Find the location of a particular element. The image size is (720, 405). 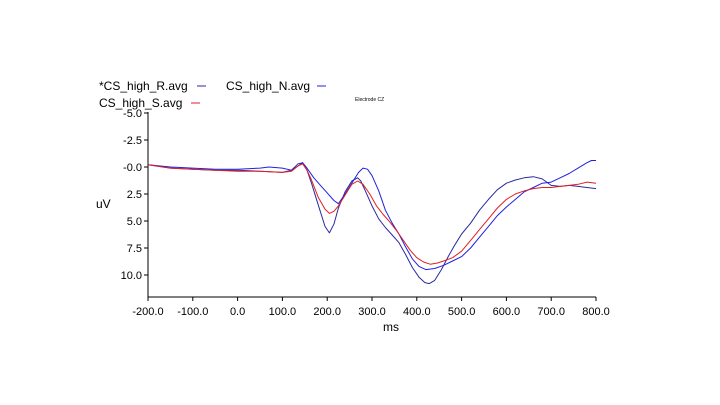

x-tick-label: 200.0 is located at coordinates (327, 312).